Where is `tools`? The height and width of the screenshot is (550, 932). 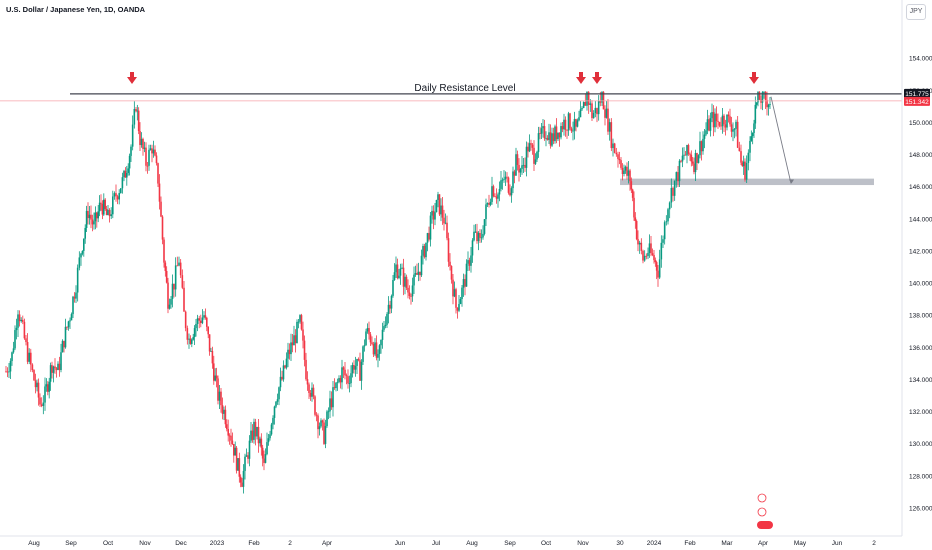
tools is located at coordinates (765, 511).